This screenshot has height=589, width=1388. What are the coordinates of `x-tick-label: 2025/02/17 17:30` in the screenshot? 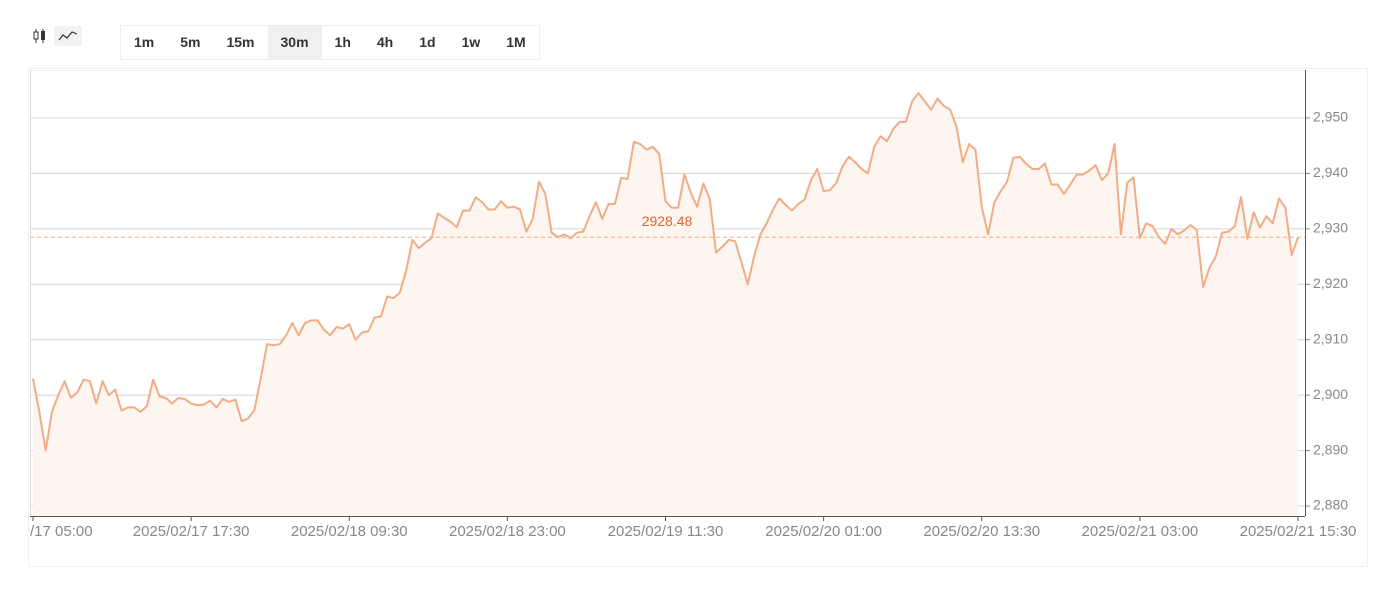 It's located at (191, 531).